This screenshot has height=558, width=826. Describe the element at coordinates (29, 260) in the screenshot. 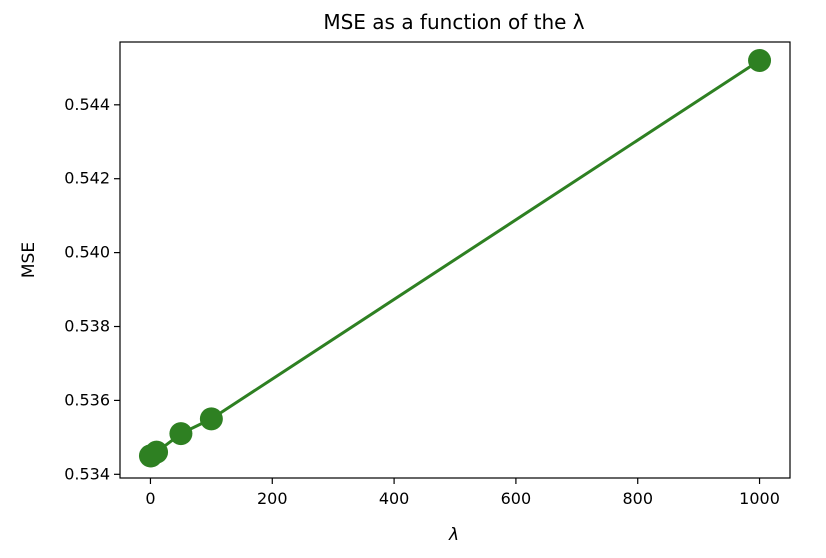

I see `y-axis-label: MSE` at that location.